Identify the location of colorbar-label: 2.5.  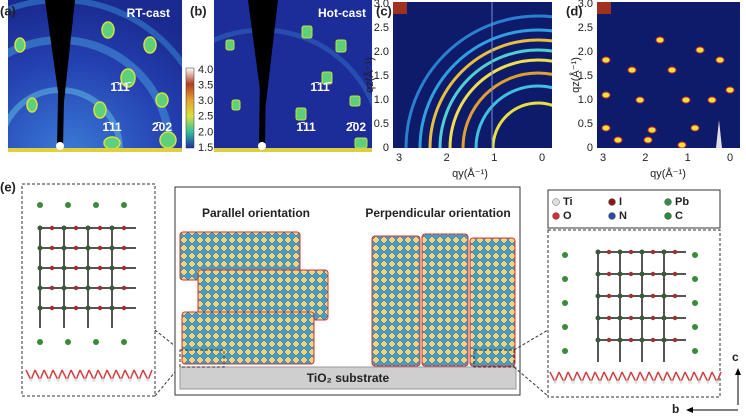
(205, 117).